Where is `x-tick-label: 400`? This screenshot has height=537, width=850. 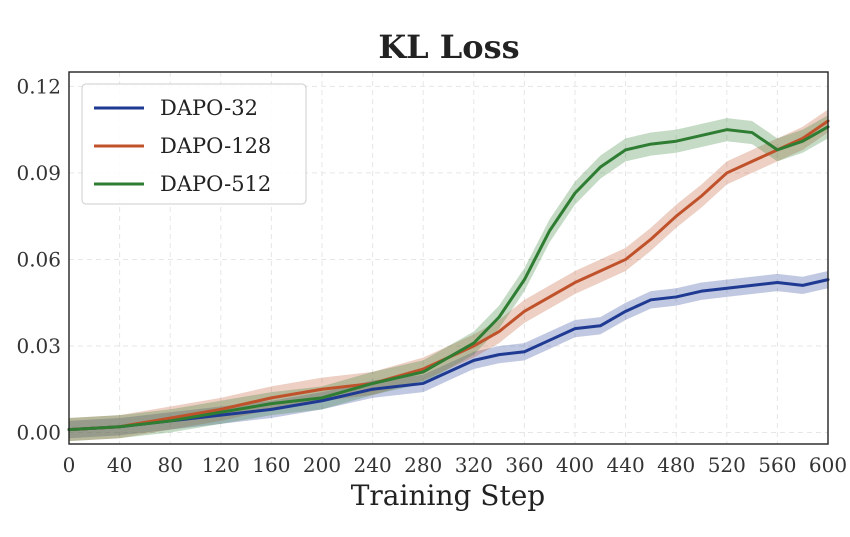
x-tick-label: 400 is located at coordinates (575, 465).